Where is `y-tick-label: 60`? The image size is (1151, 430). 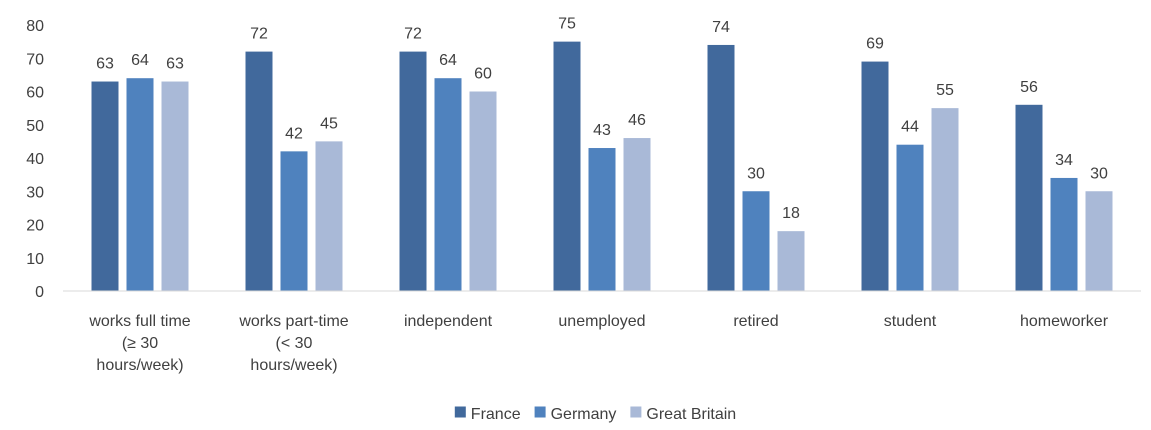 y-tick-label: 60 is located at coordinates (35, 93).